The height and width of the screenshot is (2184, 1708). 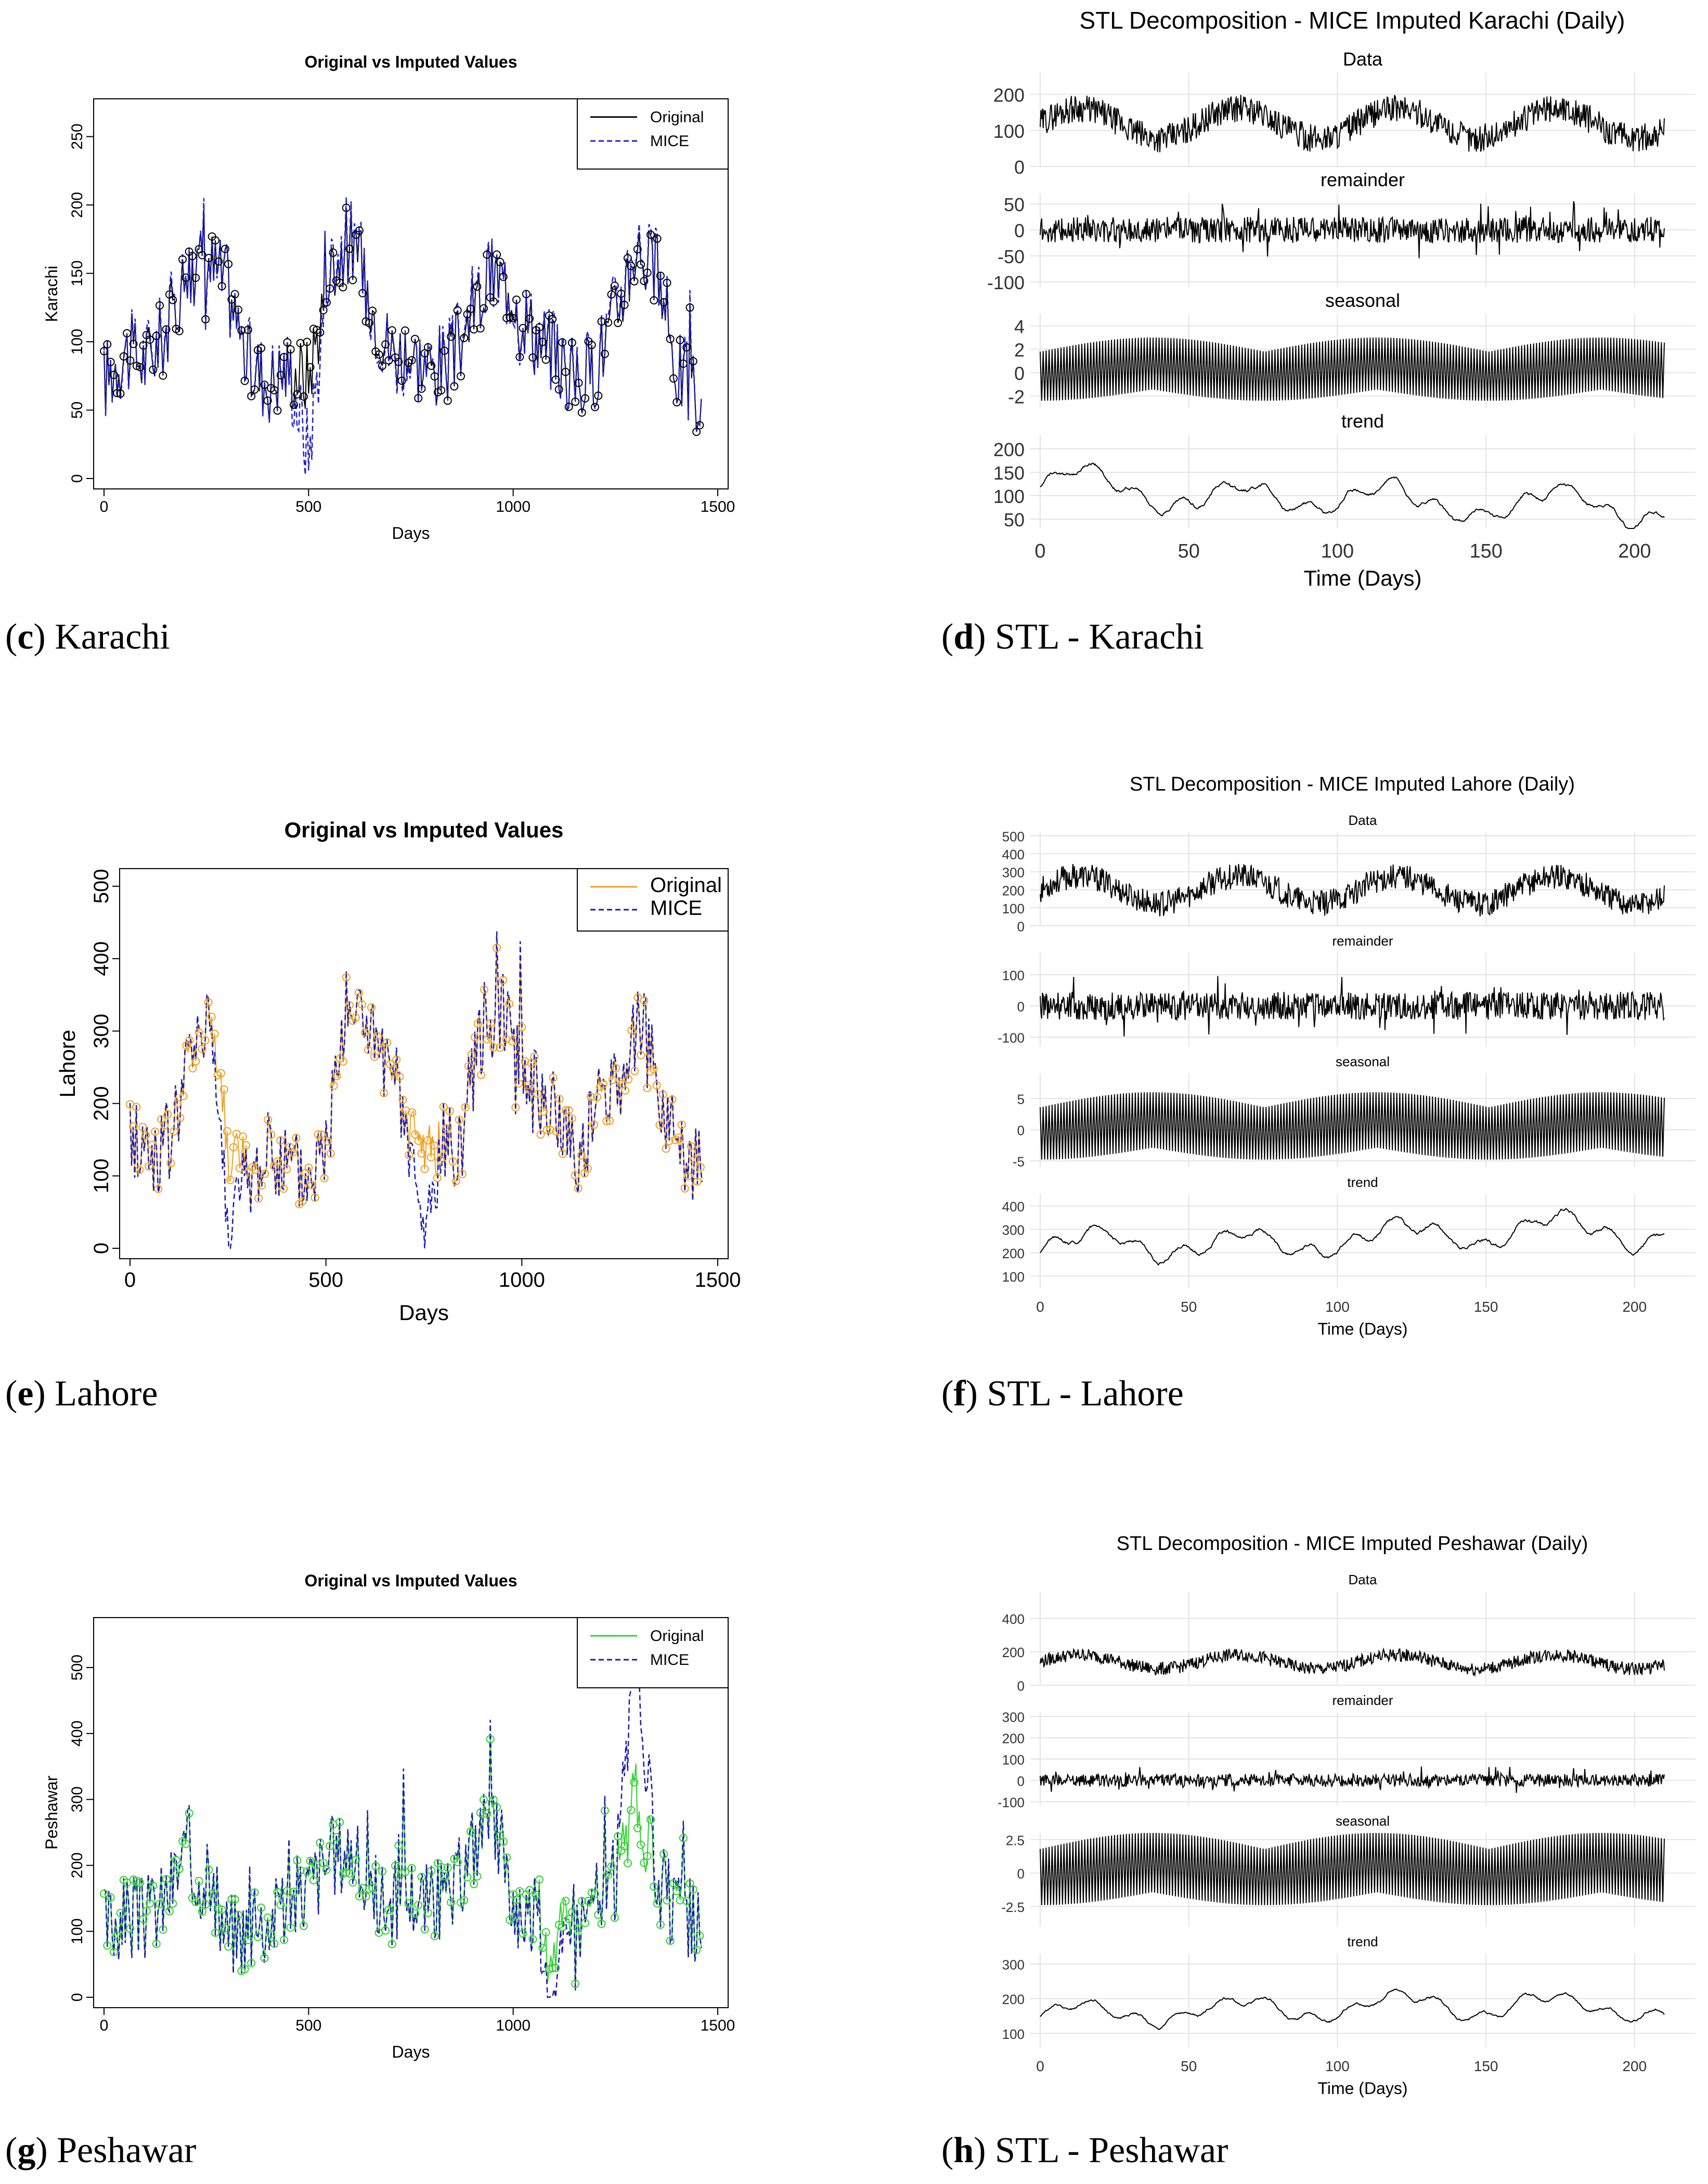 I want to click on stl-remainder-line, so click(x=1352, y=1007).